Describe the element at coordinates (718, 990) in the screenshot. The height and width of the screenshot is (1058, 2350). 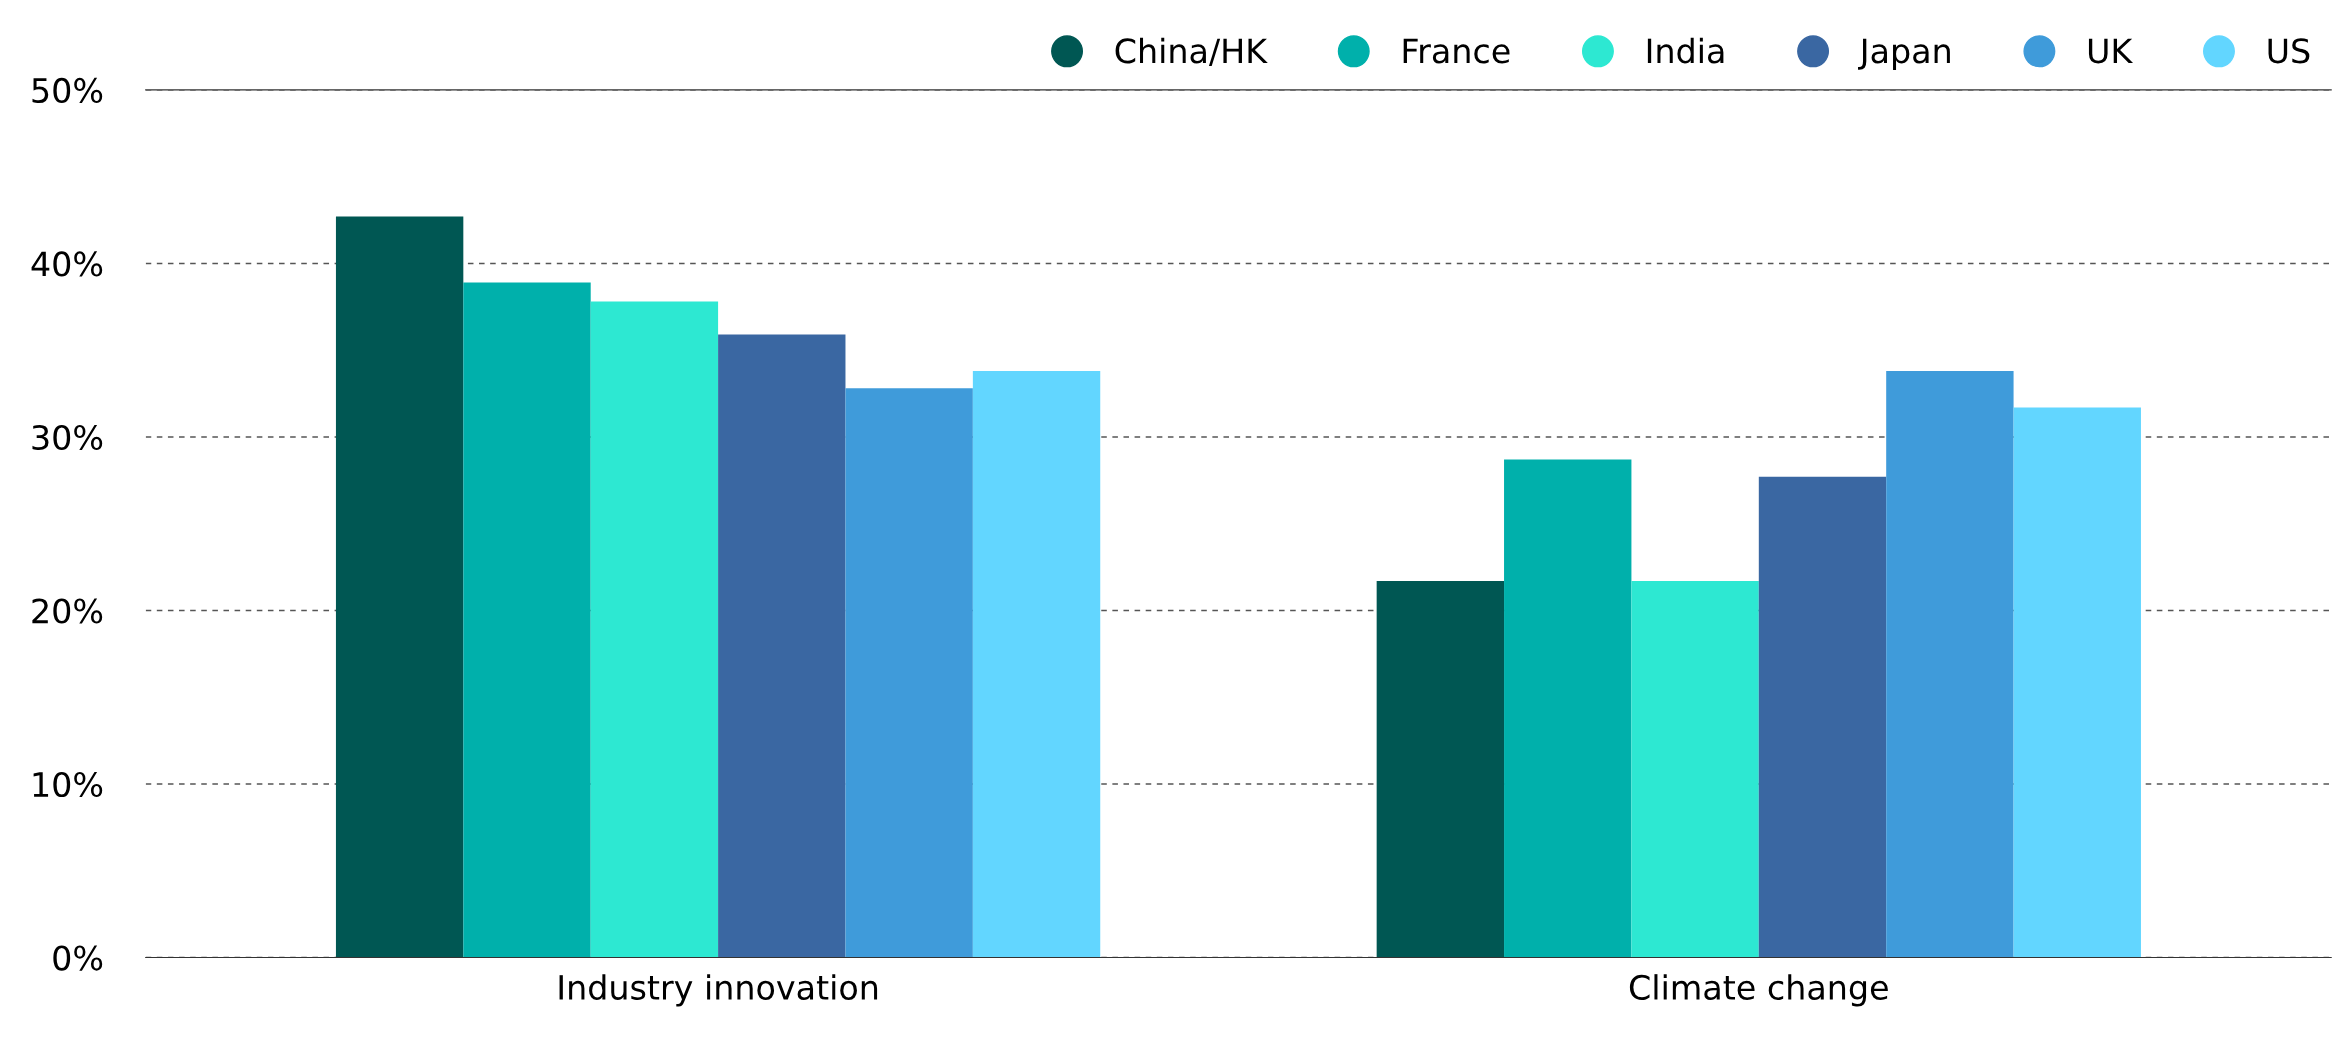
I see `x-tick-label: Industry innovation` at that location.